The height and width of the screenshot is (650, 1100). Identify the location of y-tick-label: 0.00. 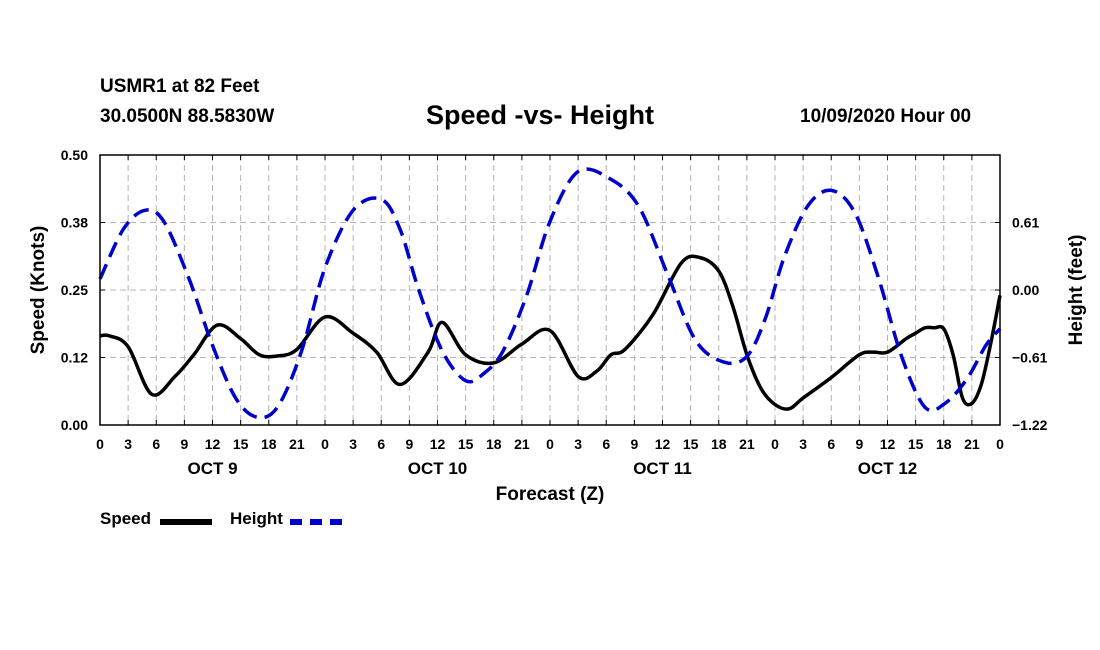
(74, 425).